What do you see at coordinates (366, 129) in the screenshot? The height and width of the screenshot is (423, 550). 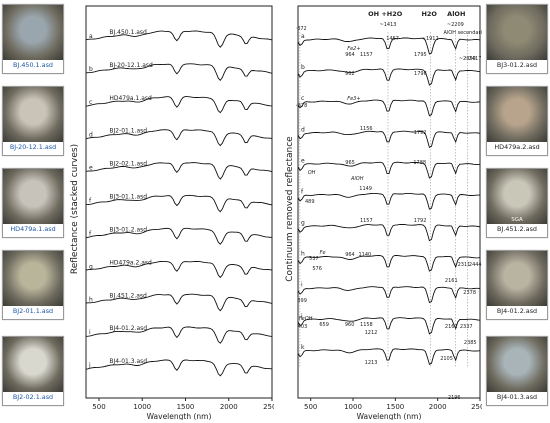 I see `wavelength-annotation: 1156` at bounding box center [366, 129].